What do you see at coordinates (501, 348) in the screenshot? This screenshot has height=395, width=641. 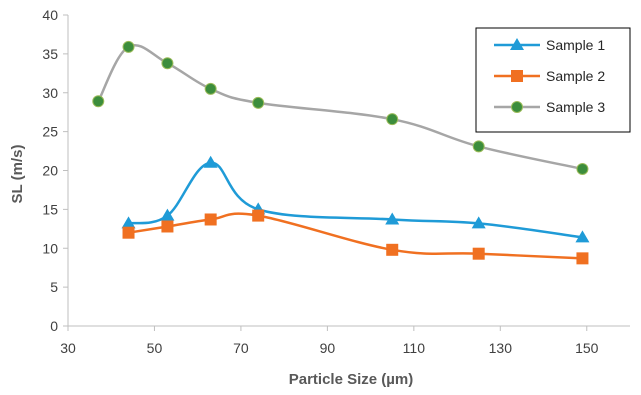 I see `x-tick-label: 130` at bounding box center [501, 348].